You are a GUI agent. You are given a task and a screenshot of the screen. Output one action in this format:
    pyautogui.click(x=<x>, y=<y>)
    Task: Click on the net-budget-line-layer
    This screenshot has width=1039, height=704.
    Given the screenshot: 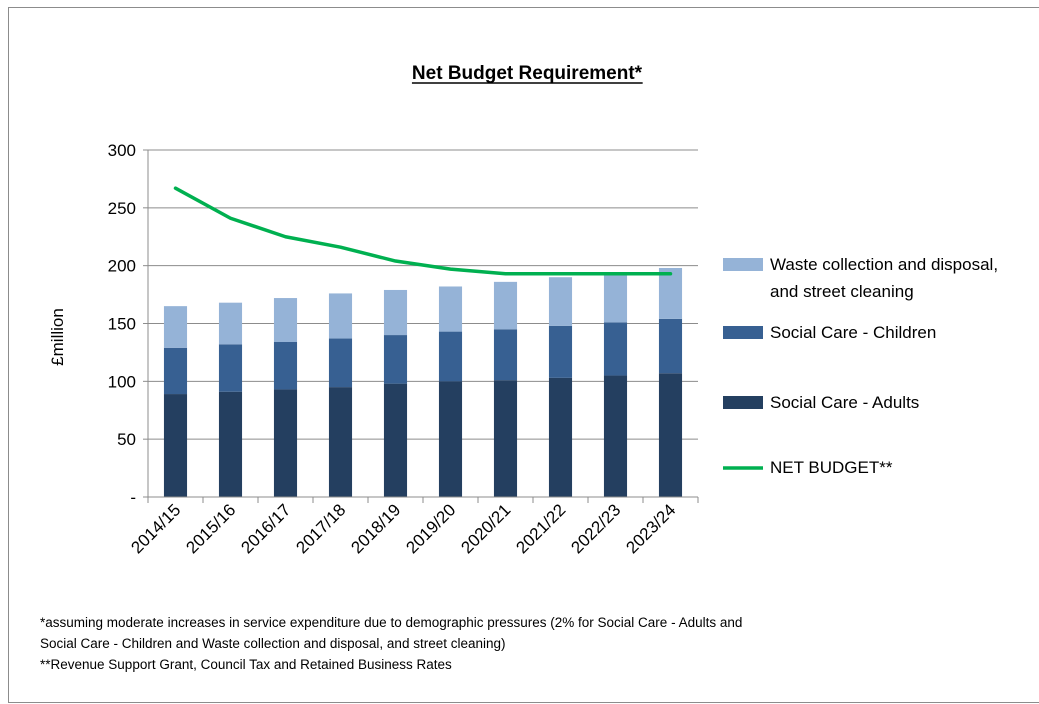 What is the action you would take?
    pyautogui.click(x=423, y=231)
    